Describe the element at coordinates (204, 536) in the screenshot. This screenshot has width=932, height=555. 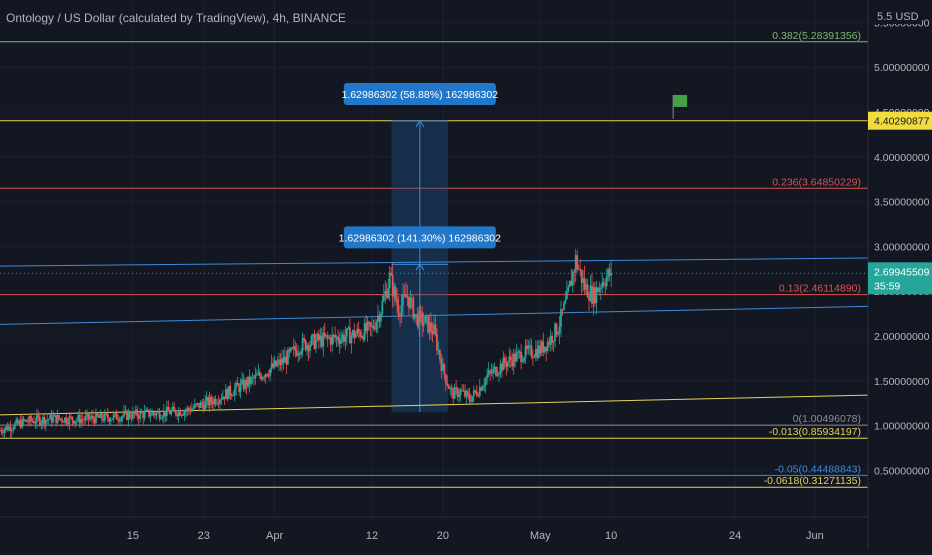
I see `x-tick-label: 23` at that location.